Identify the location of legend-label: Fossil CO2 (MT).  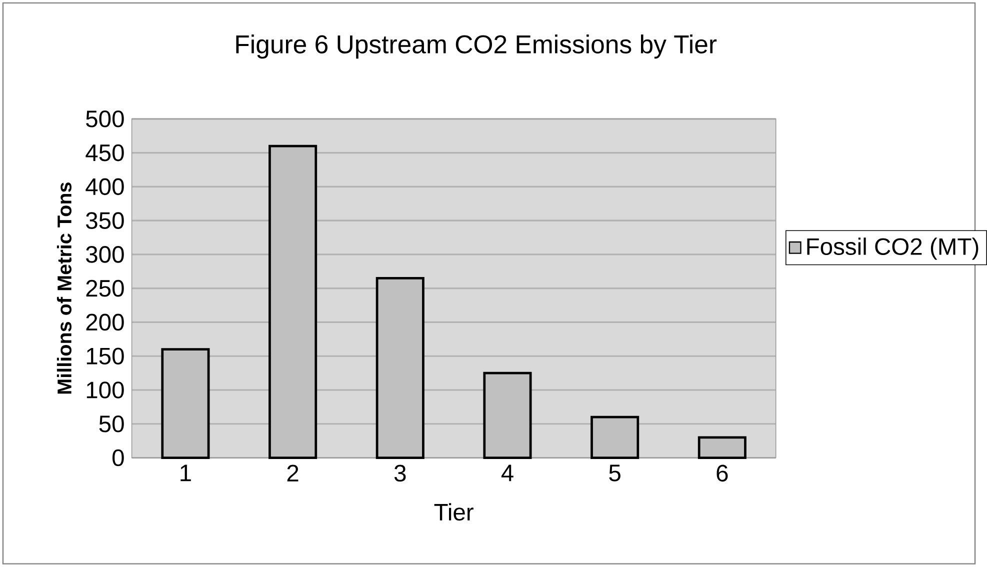
(892, 249).